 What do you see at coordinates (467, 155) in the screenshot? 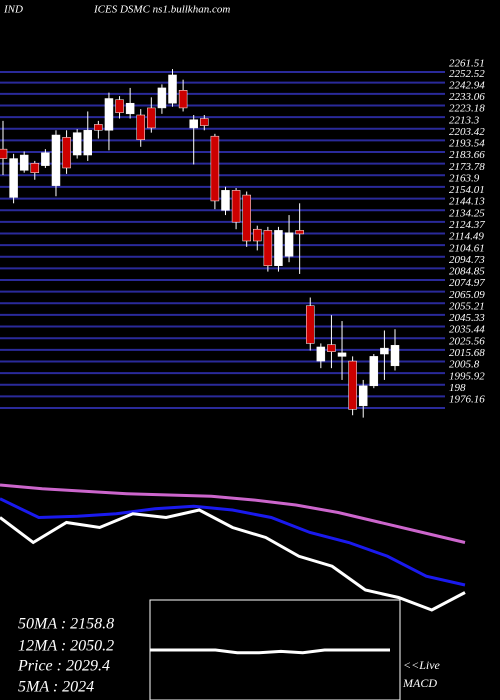
I see `y-tick-label: 2183.66` at bounding box center [467, 155].